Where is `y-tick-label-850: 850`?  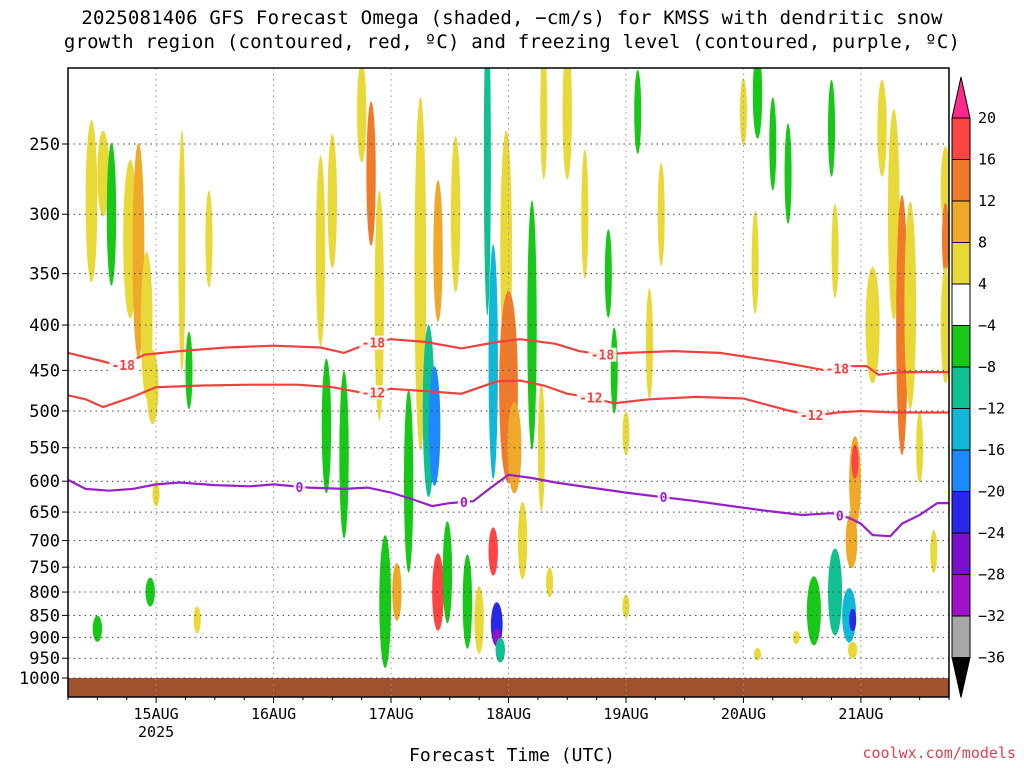
y-tick-label-850: 850 is located at coordinates (44, 616).